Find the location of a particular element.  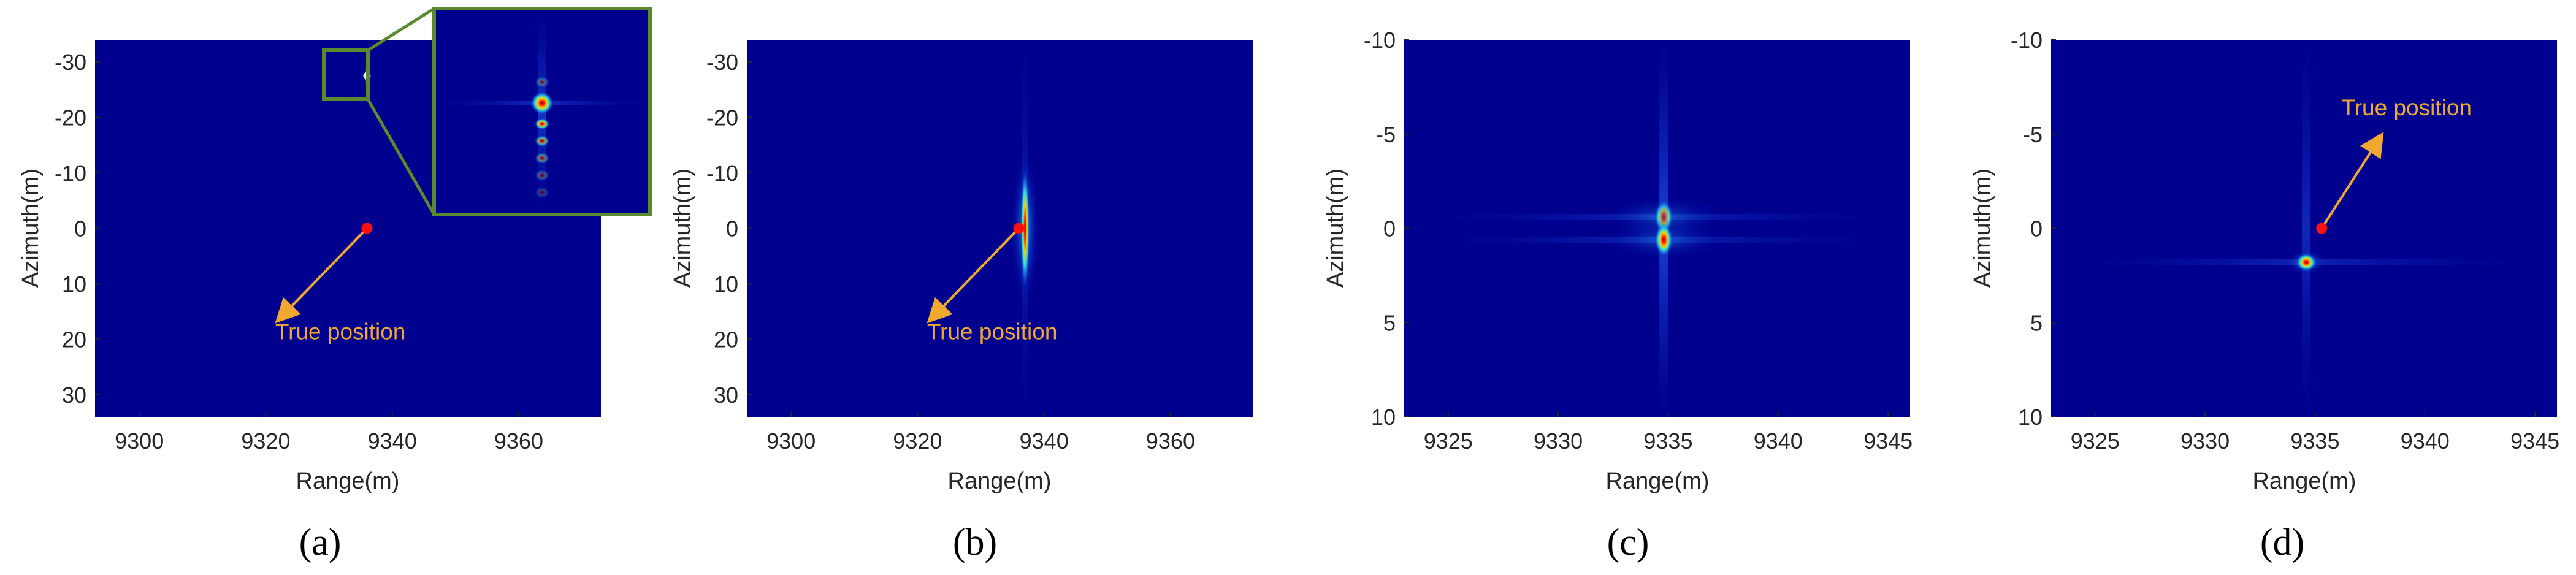

heatmap-background is located at coordinates (1000, 228).